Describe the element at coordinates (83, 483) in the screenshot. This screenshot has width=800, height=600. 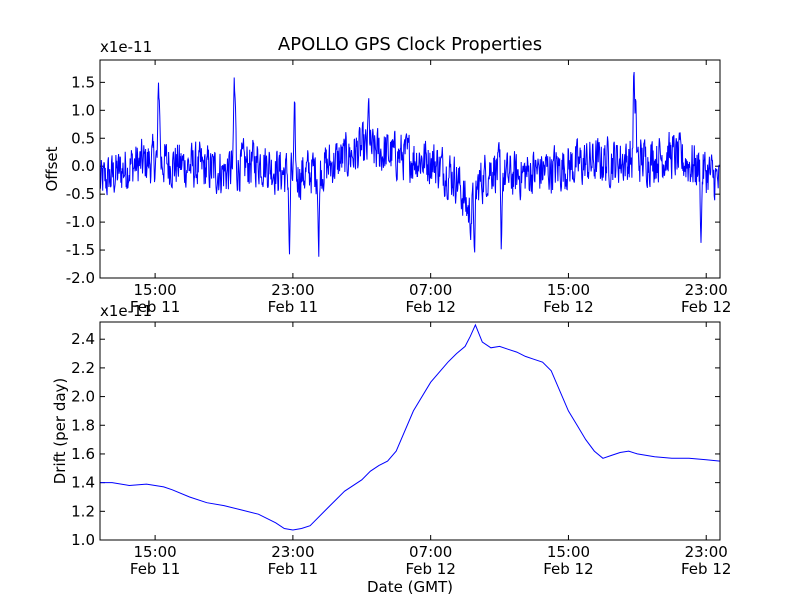
I see `drift-ytick-label: 1.4` at that location.